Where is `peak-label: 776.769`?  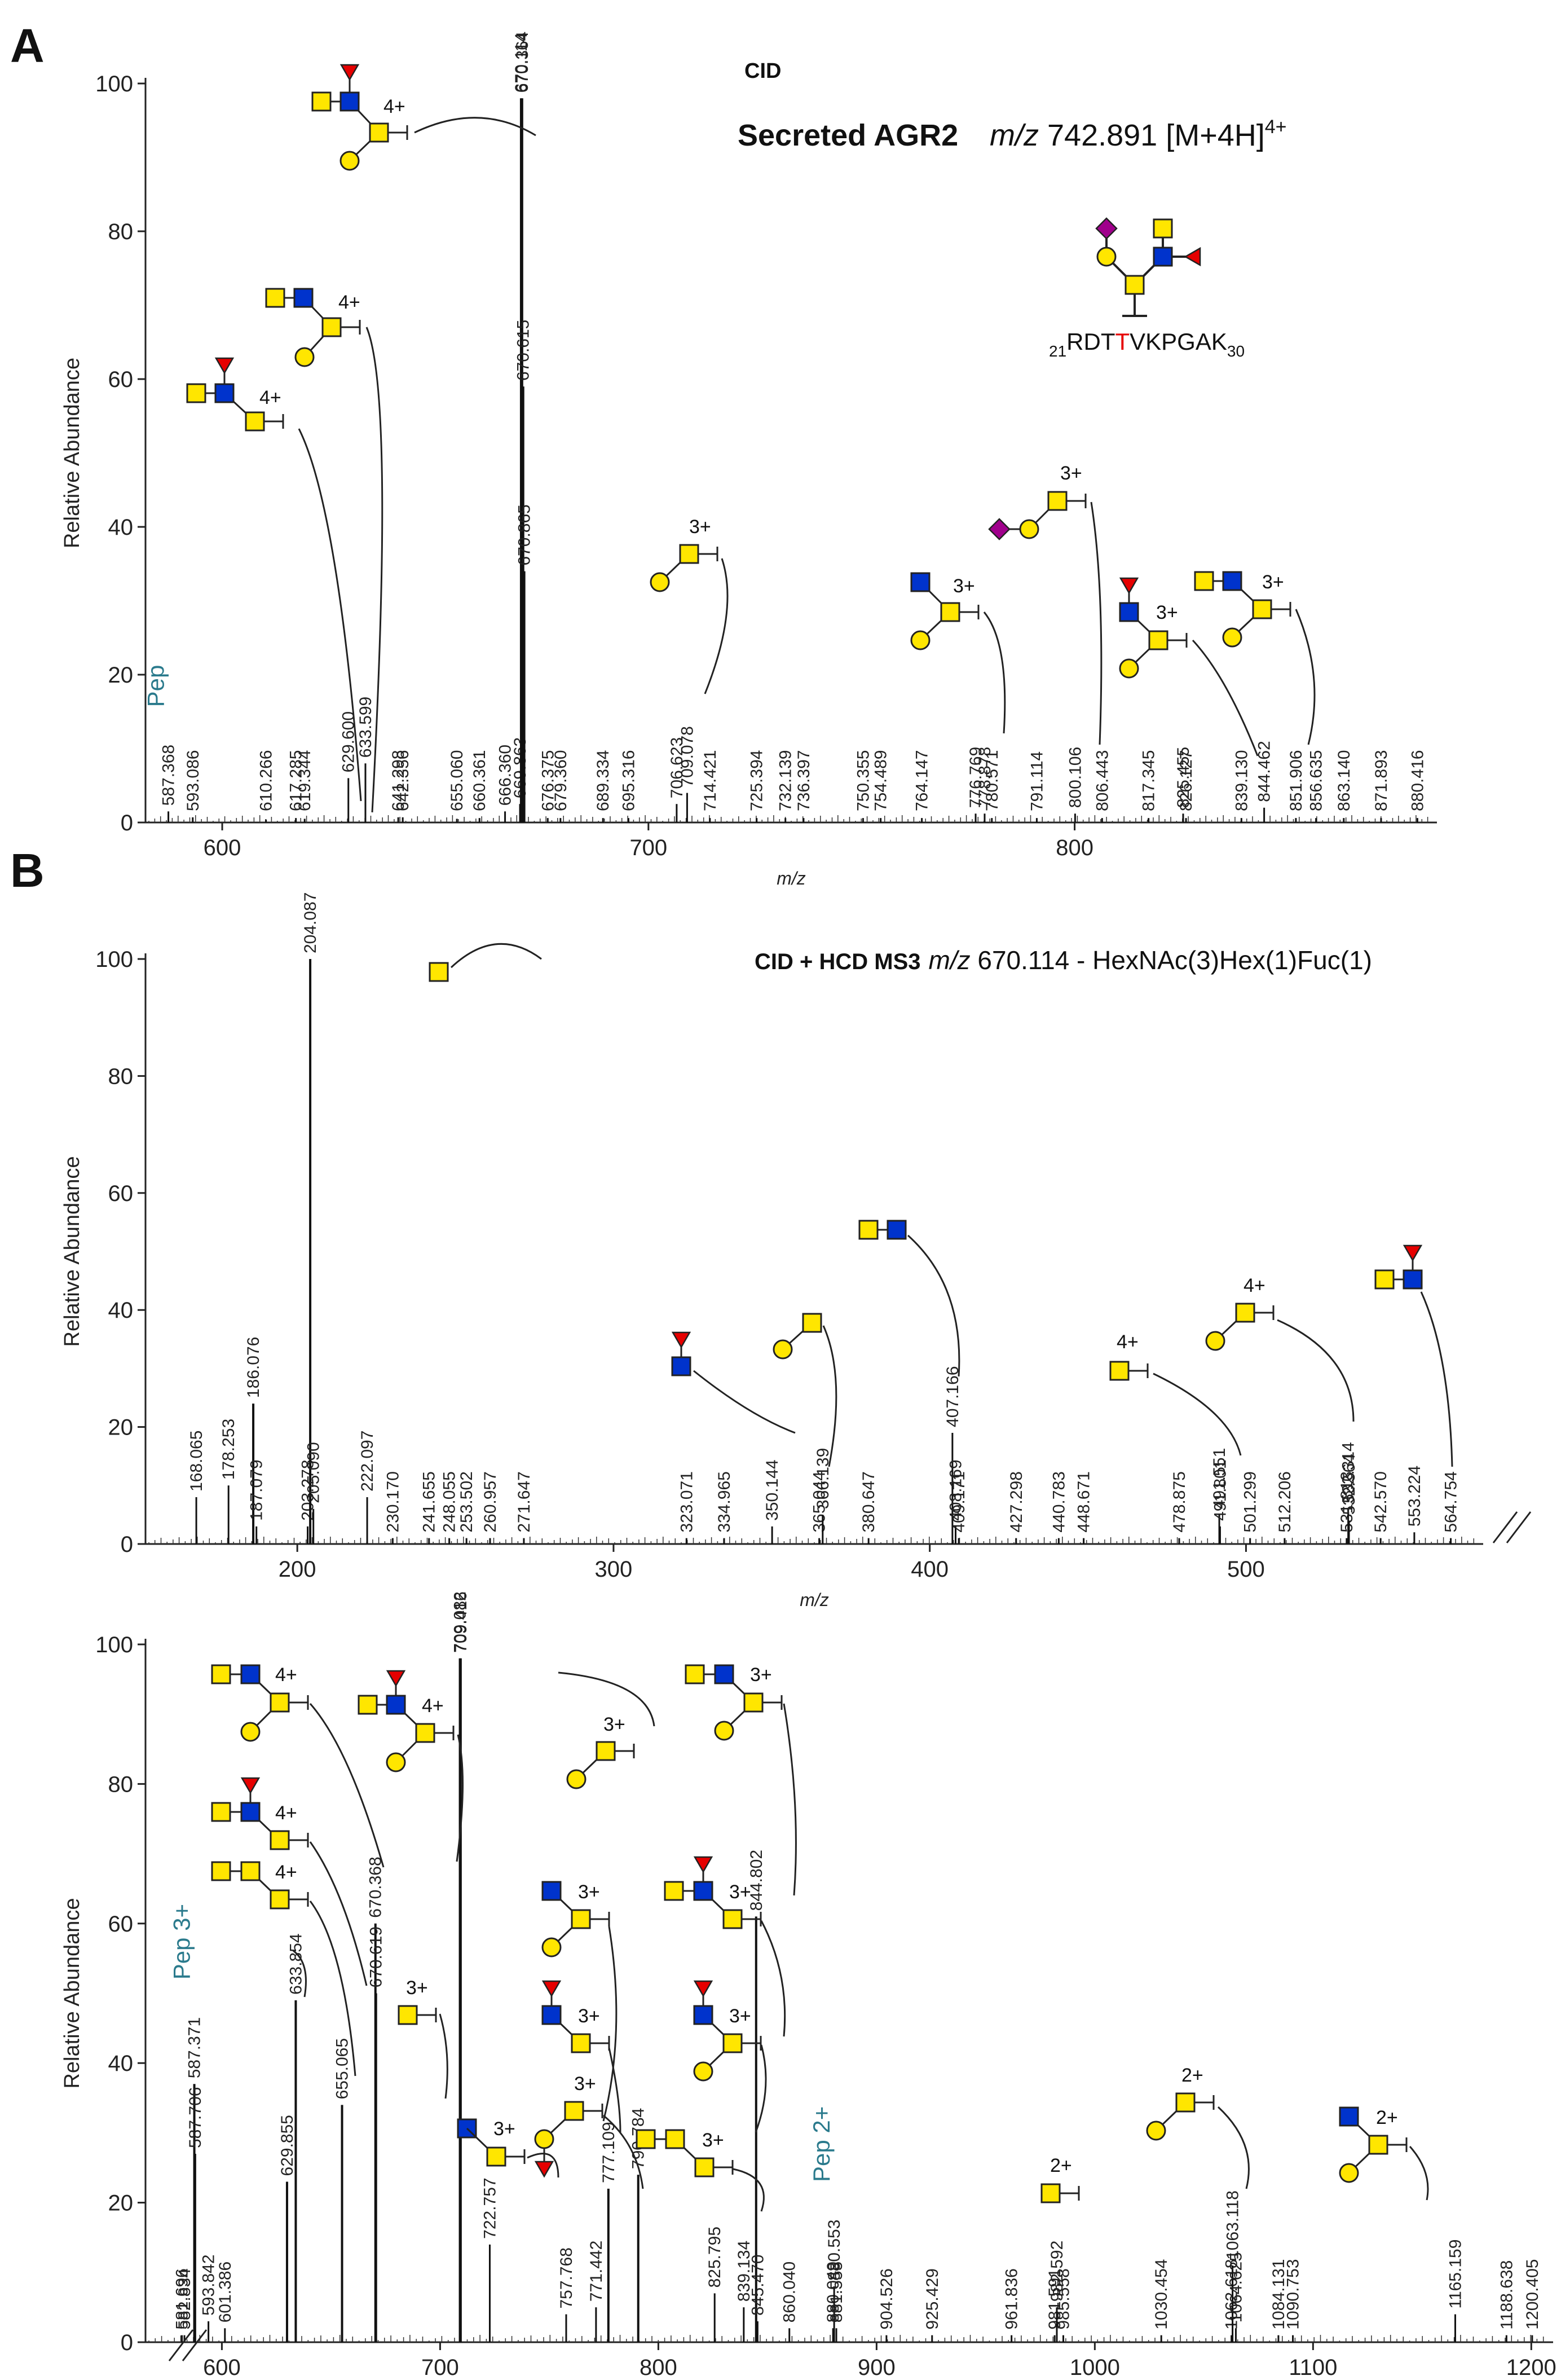 peak-label: 776.769 is located at coordinates (976, 777).